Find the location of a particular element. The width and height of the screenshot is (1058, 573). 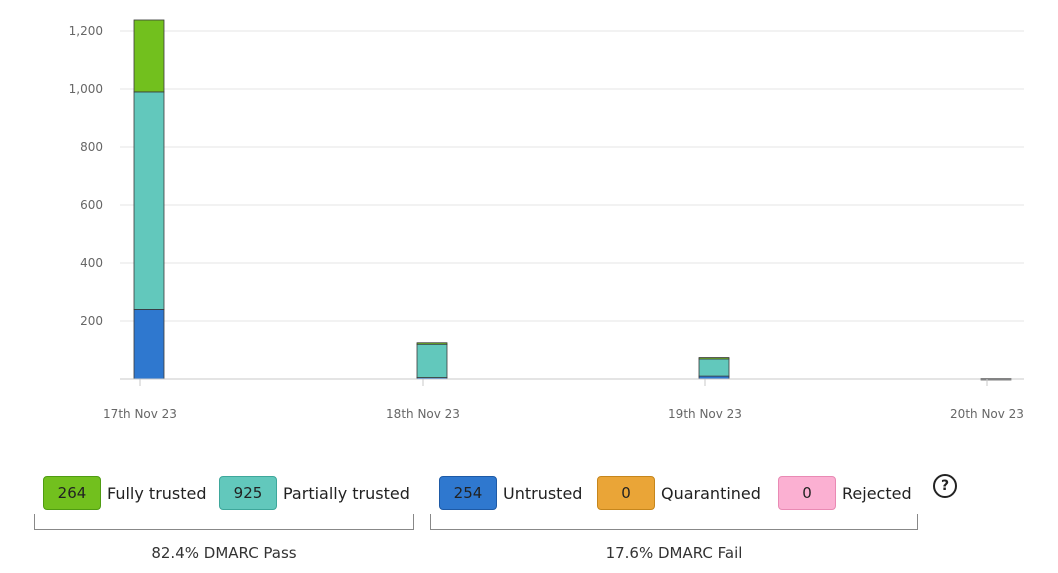

legend-item-untrusted: 254 Untrusted is located at coordinates (510, 493).